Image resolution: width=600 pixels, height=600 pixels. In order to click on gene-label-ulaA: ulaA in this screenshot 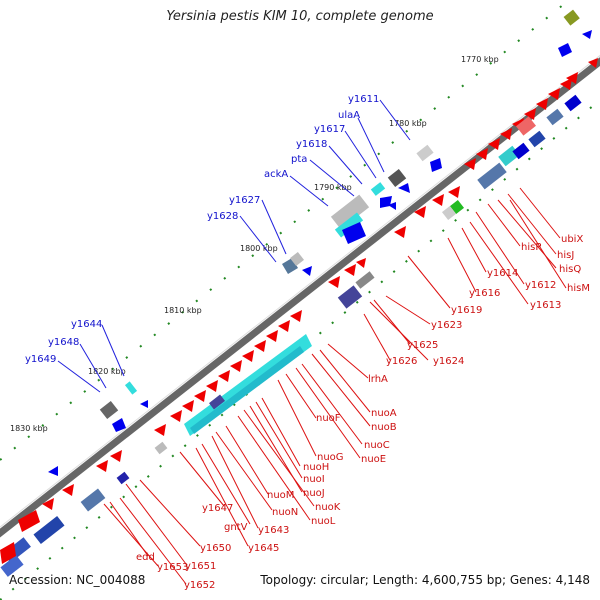, I will do `click(349, 115)`.